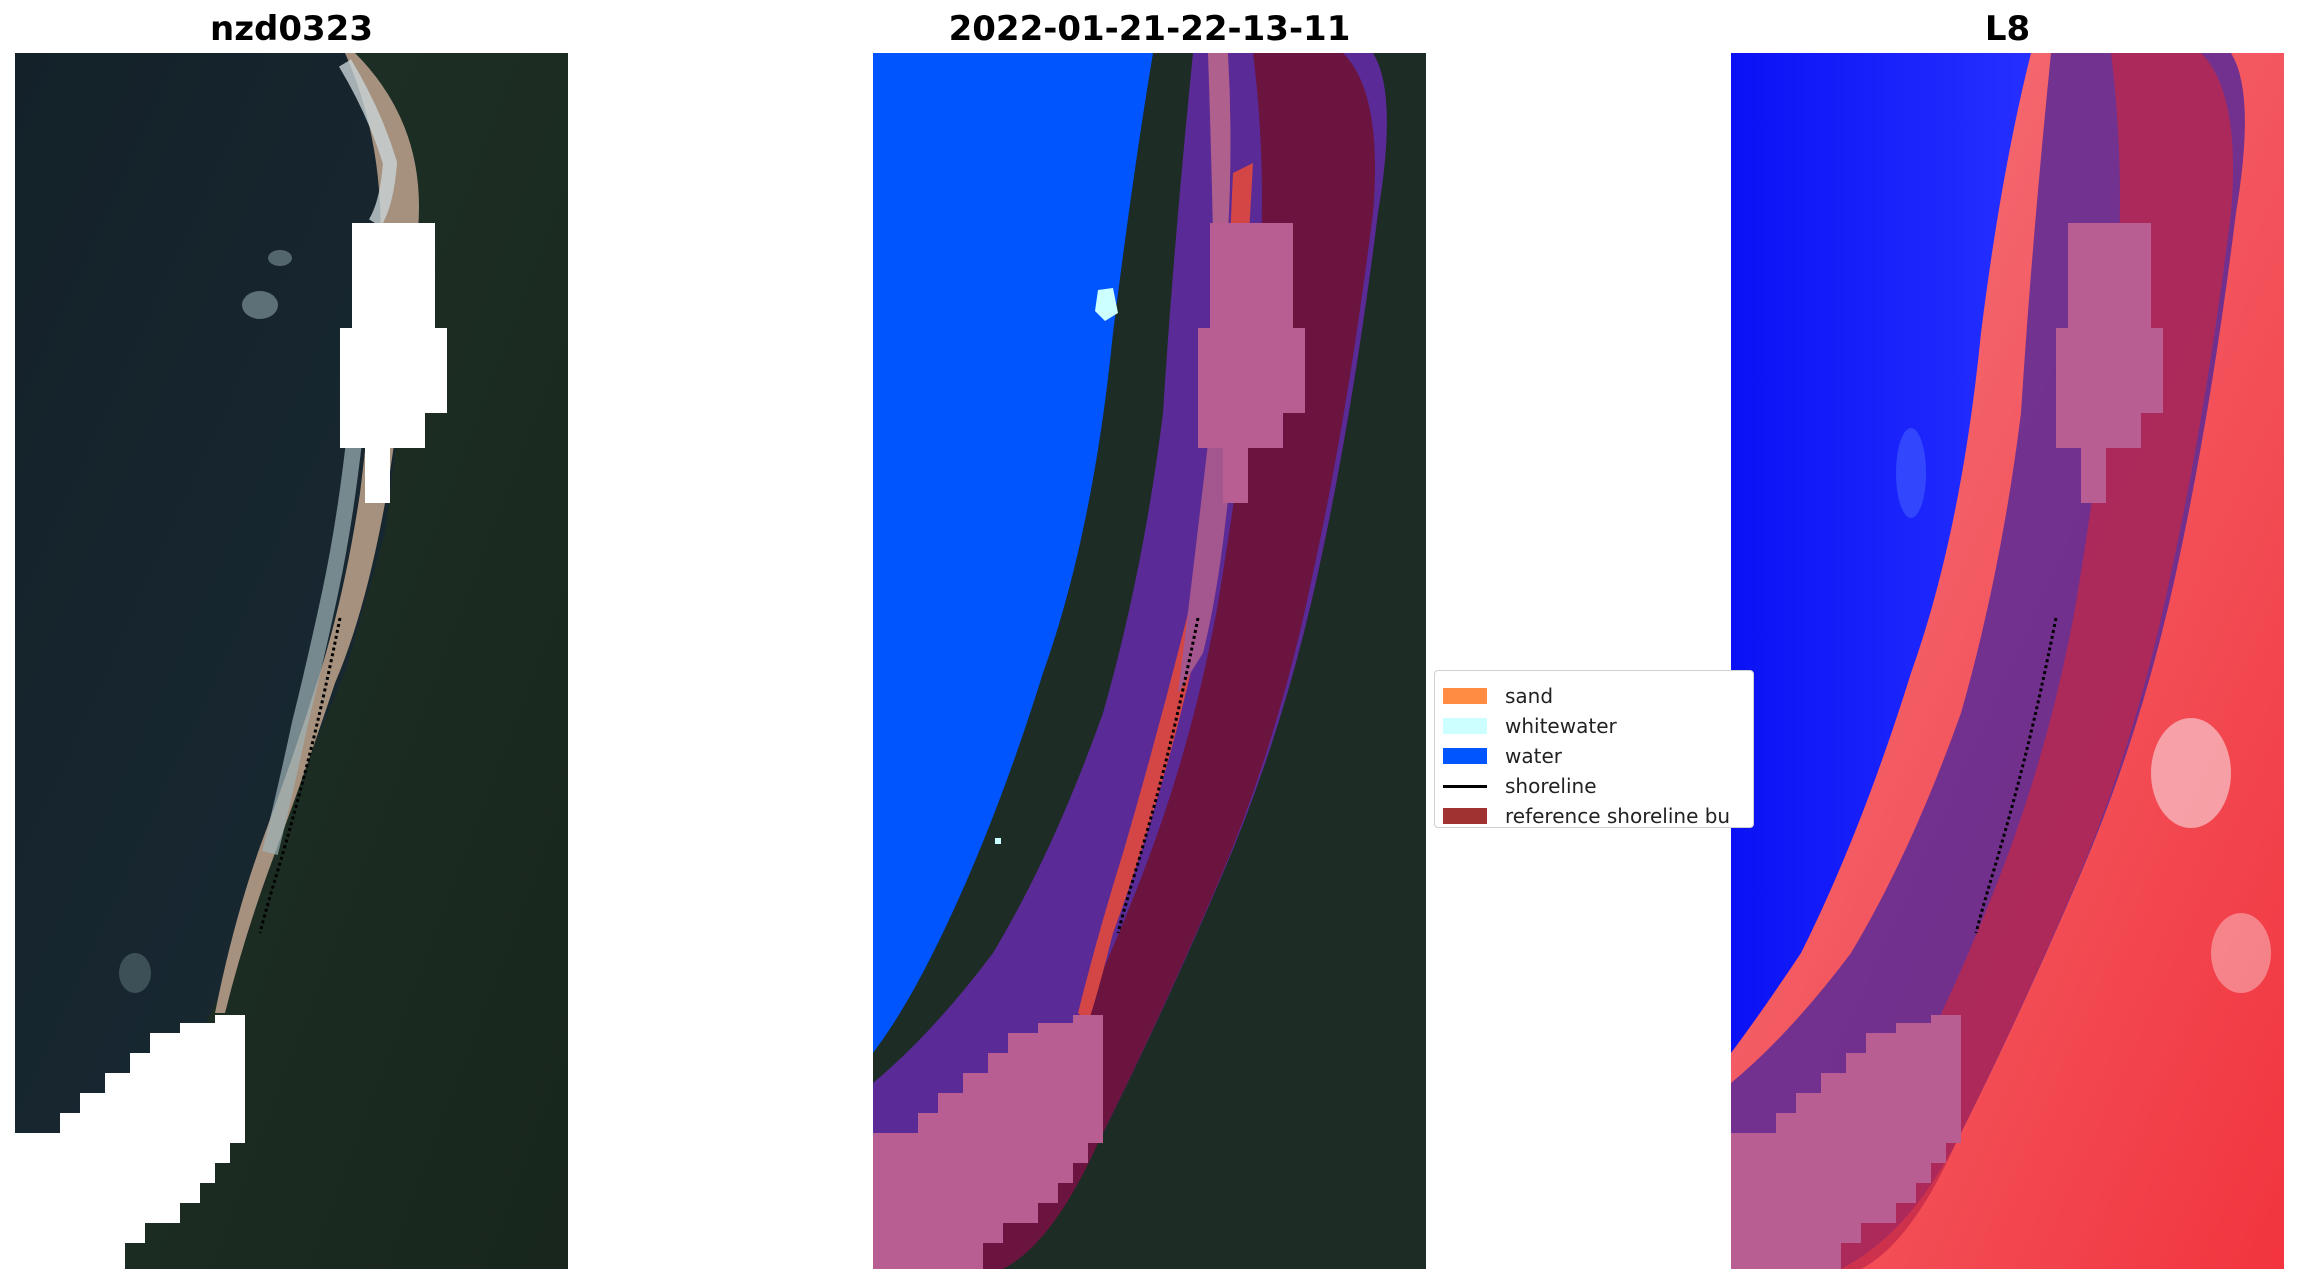  Describe the element at coordinates (1529, 696) in the screenshot. I see `legend-label: sand` at that location.